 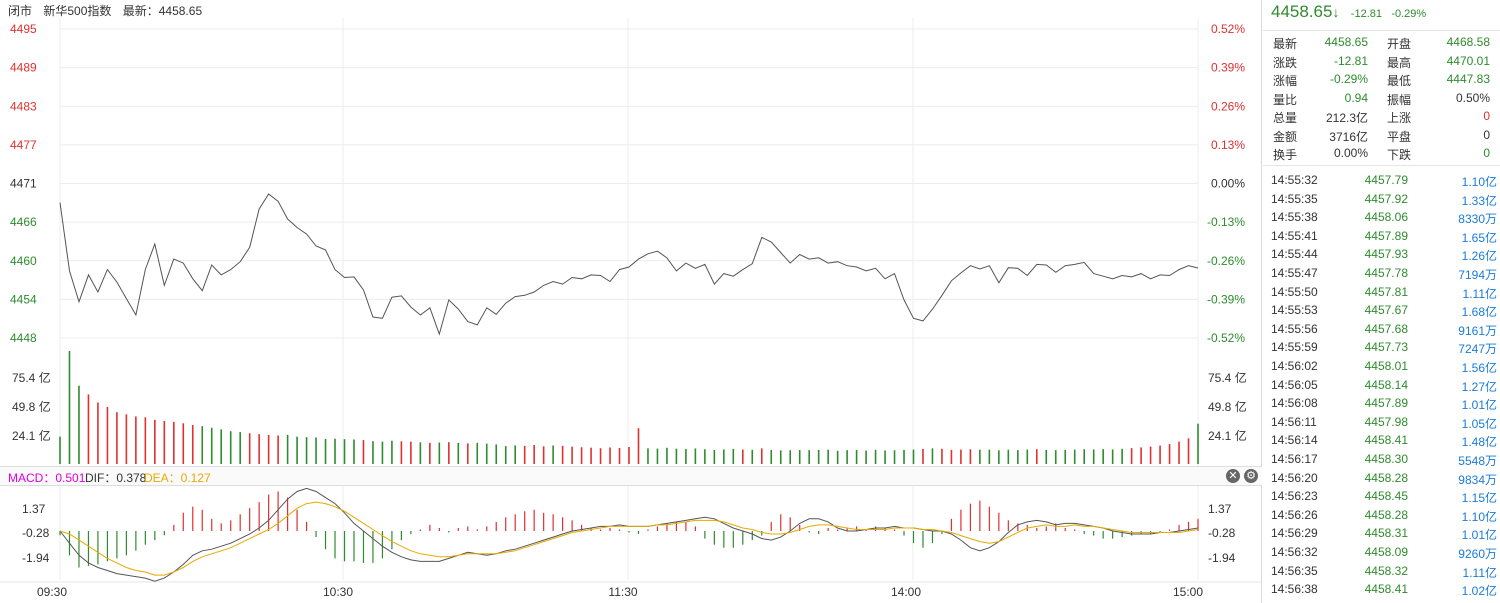 I want to click on stats-value: 0, so click(x=1486, y=134).